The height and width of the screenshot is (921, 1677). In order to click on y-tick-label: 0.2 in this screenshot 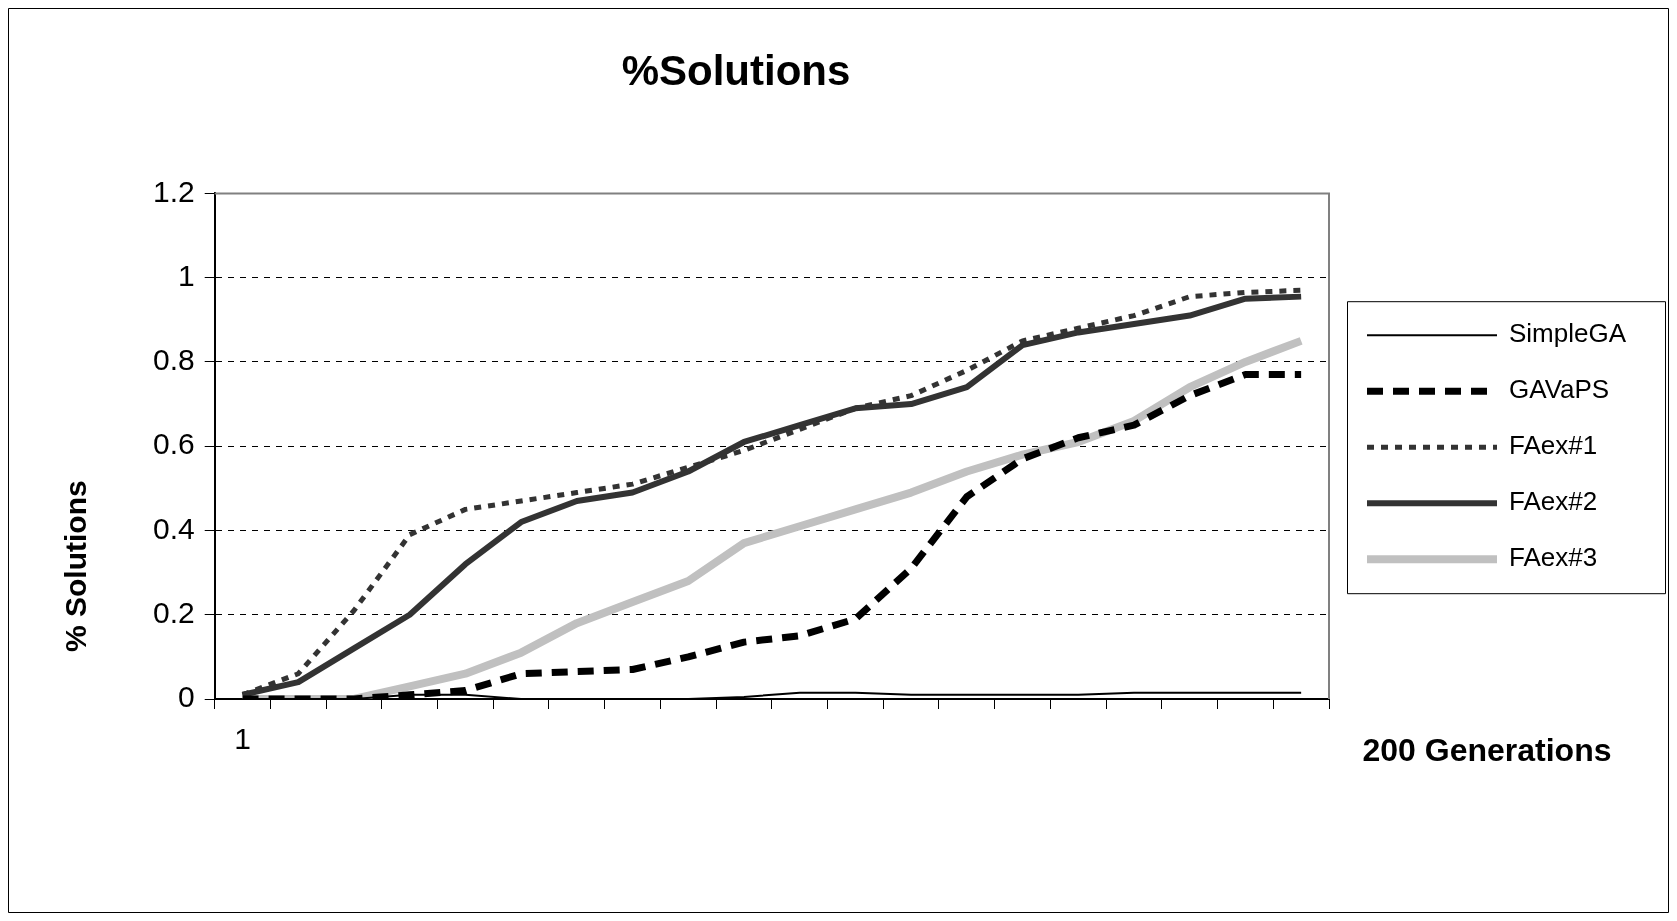, I will do `click(173, 612)`.